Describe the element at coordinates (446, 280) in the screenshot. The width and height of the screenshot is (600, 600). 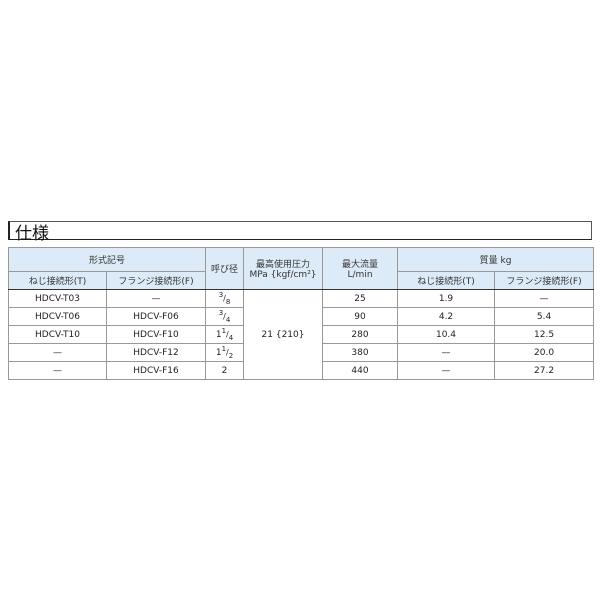
I see `header-mass-t: ねじ接続形(T)` at that location.